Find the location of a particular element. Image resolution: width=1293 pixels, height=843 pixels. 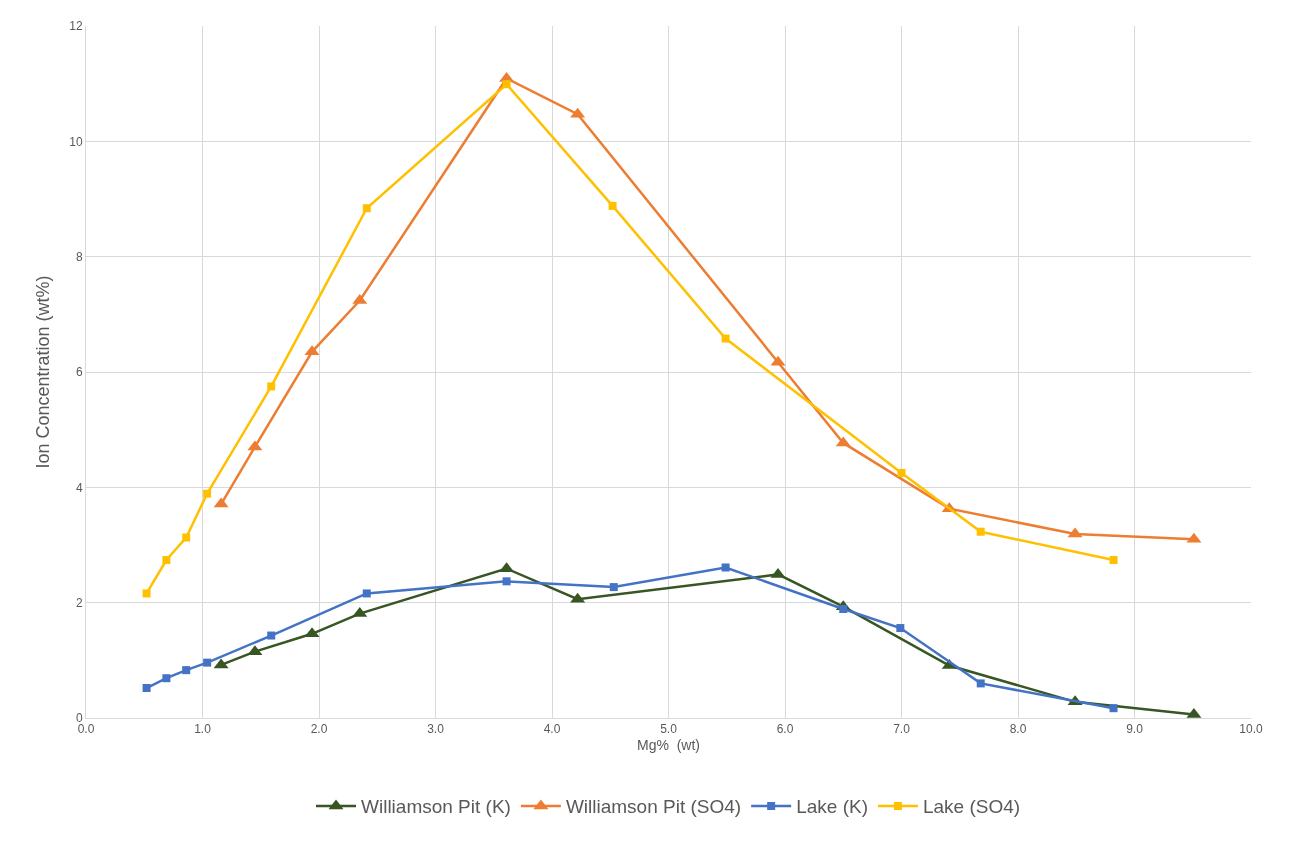

legend-label: Williamson Pit (K) is located at coordinates (436, 807).